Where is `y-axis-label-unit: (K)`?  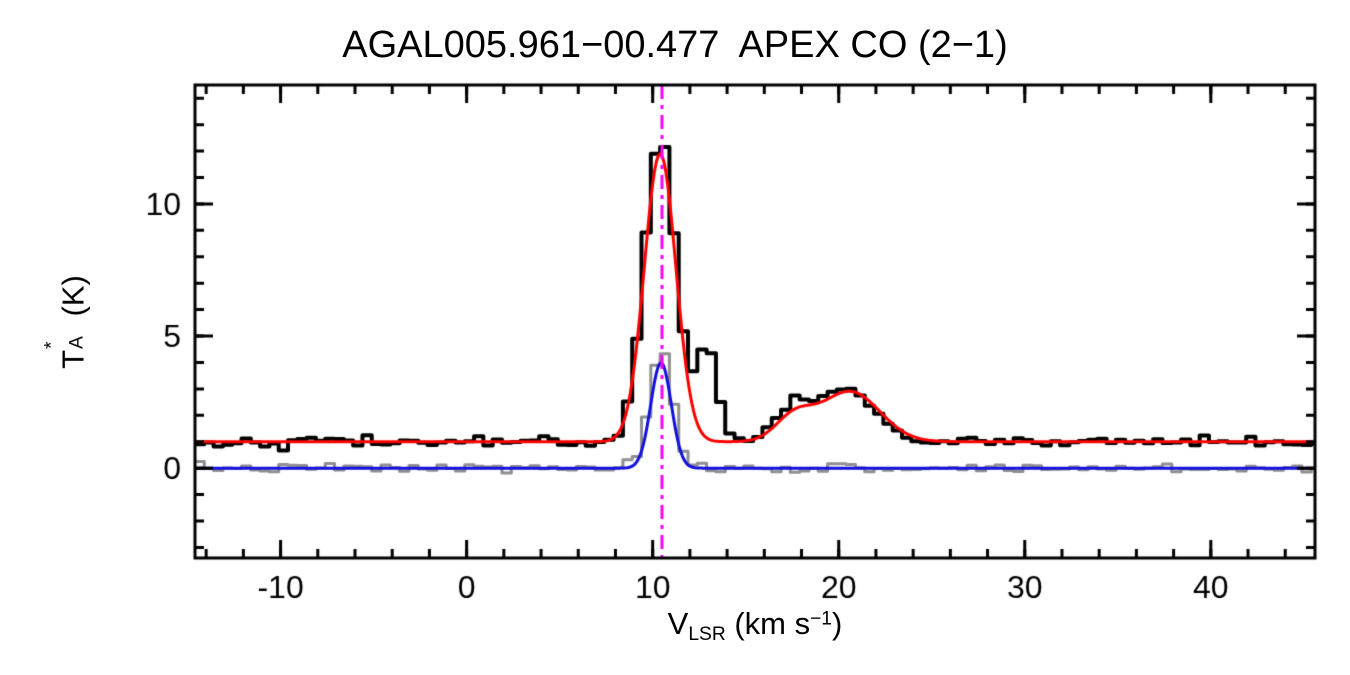 y-axis-label-unit: (K) is located at coordinates (73, 300).